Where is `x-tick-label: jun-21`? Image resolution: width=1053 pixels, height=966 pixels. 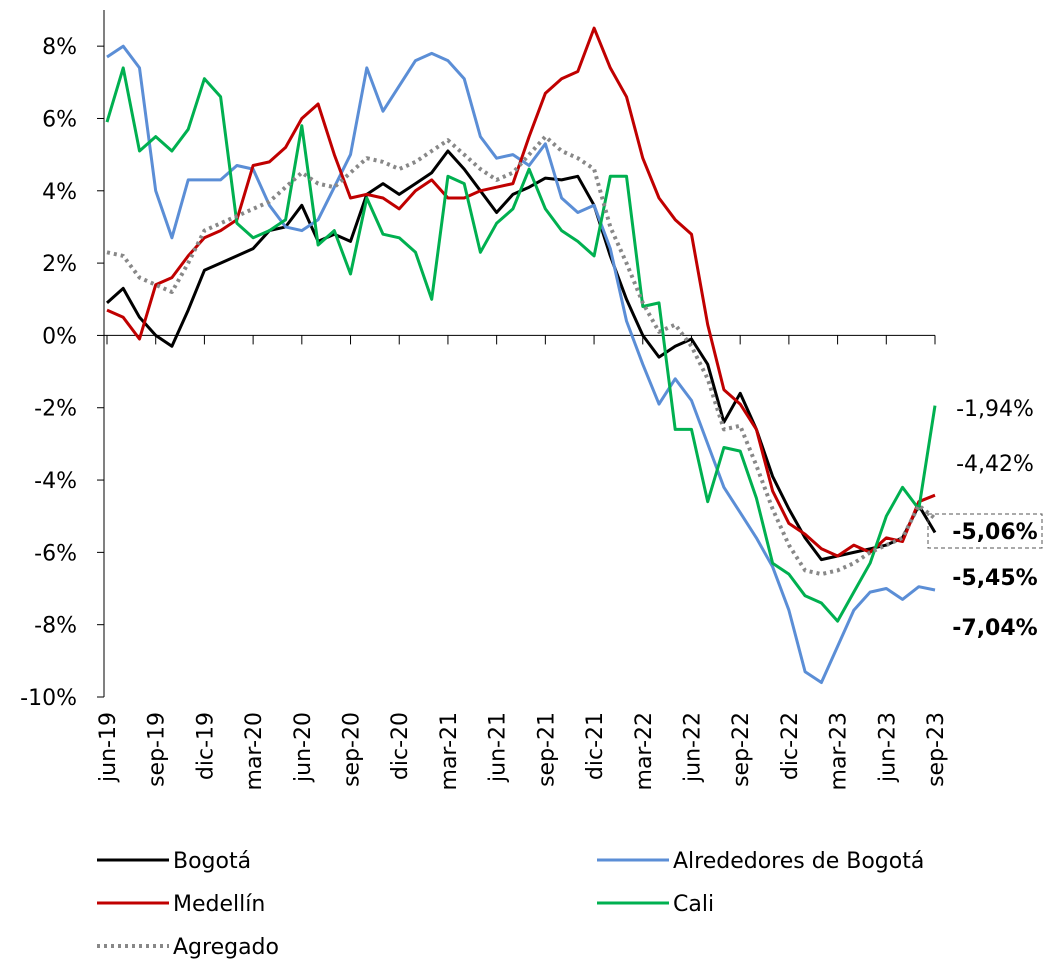 x-tick-label: jun-21 is located at coordinates (498, 747).